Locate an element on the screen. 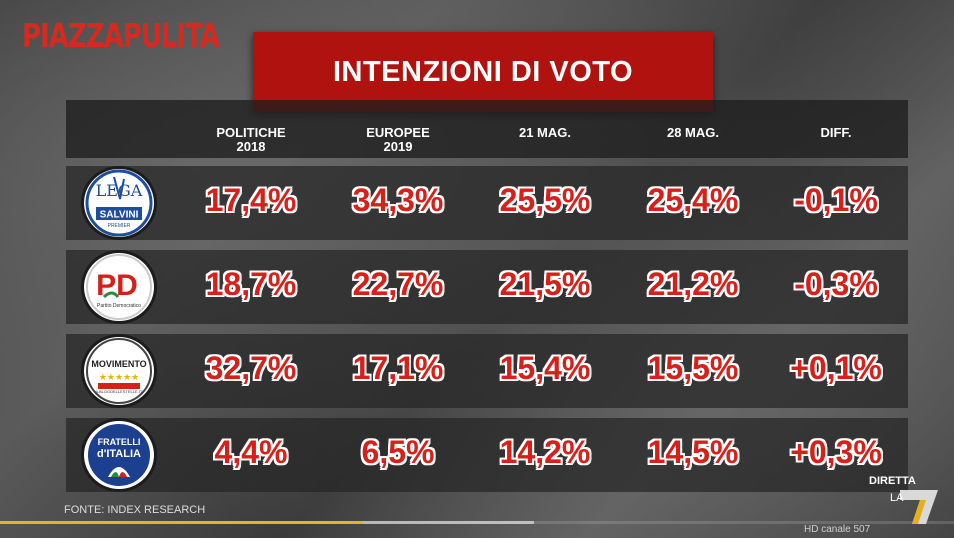  value-cell: 32,7% is located at coordinates (251, 368).